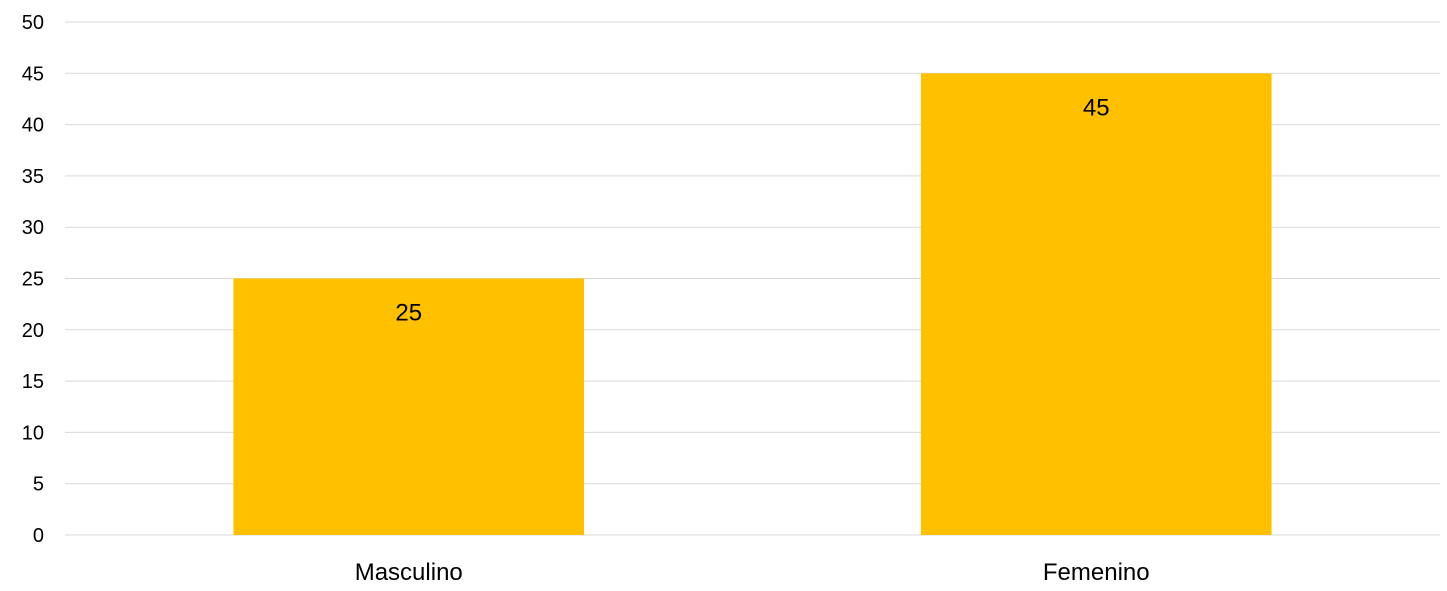  What do you see at coordinates (409, 406) in the screenshot?
I see `bar-masculino` at bounding box center [409, 406].